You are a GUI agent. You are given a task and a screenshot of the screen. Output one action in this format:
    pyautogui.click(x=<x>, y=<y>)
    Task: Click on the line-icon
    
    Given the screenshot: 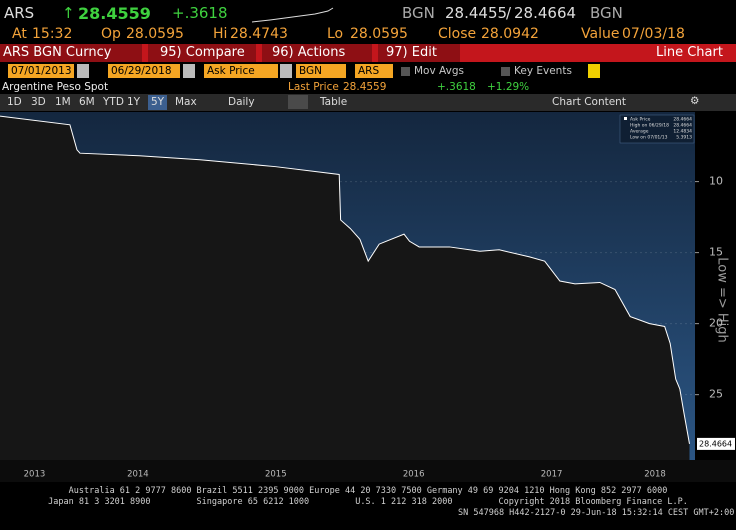 What is the action you would take?
    pyautogui.click(x=298, y=102)
    